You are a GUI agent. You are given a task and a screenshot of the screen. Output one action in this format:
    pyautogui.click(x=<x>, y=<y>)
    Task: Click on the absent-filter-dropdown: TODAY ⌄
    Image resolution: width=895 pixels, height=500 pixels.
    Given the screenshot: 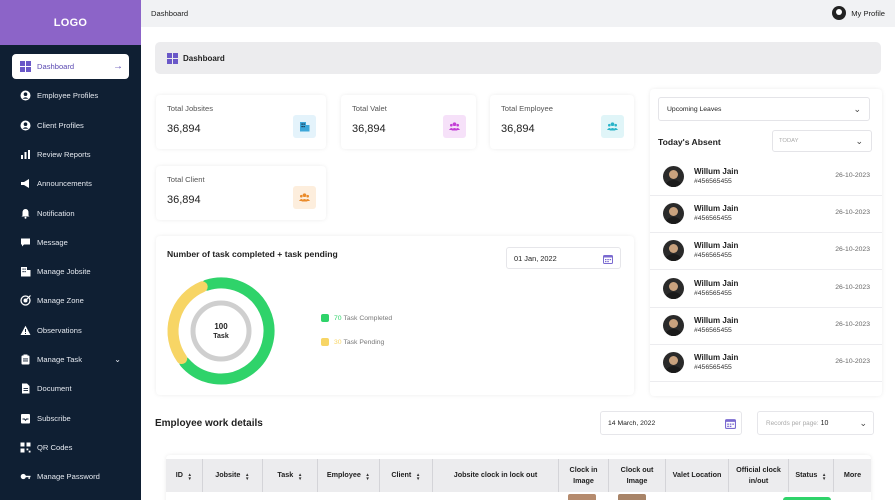 What is the action you would take?
    pyautogui.click(x=822, y=141)
    